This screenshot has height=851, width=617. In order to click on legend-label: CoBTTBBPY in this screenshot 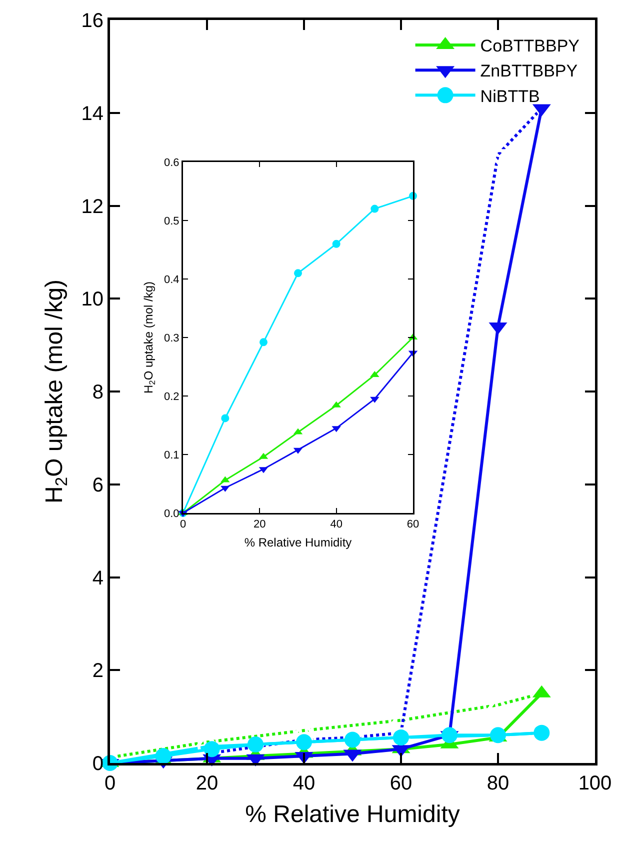, I will do `click(530, 46)`.